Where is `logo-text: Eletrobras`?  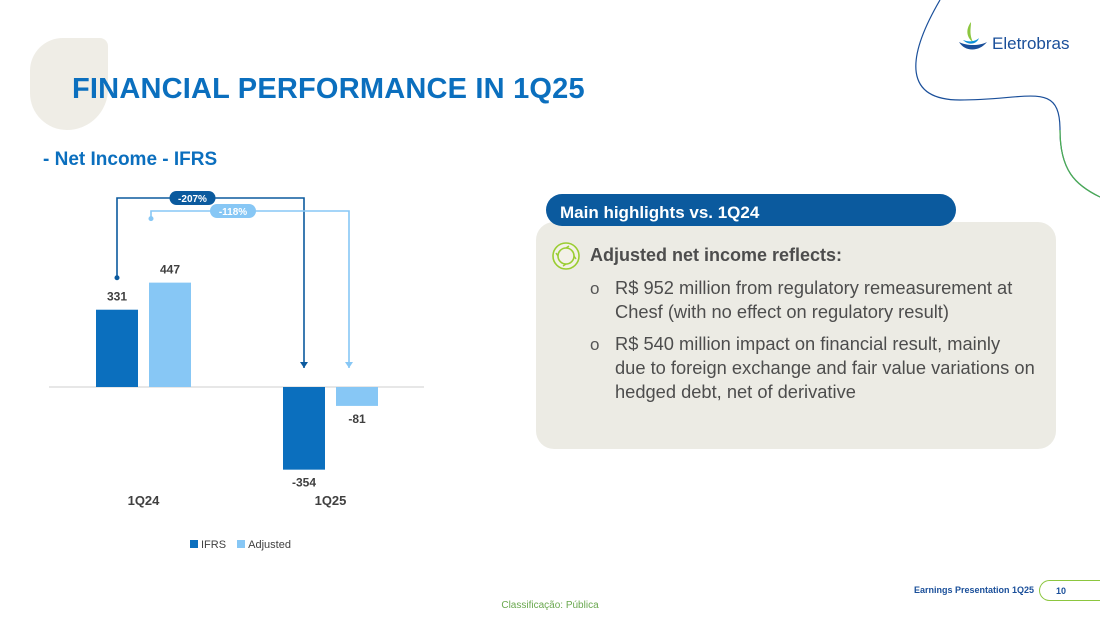 logo-text: Eletrobras is located at coordinates (1031, 43).